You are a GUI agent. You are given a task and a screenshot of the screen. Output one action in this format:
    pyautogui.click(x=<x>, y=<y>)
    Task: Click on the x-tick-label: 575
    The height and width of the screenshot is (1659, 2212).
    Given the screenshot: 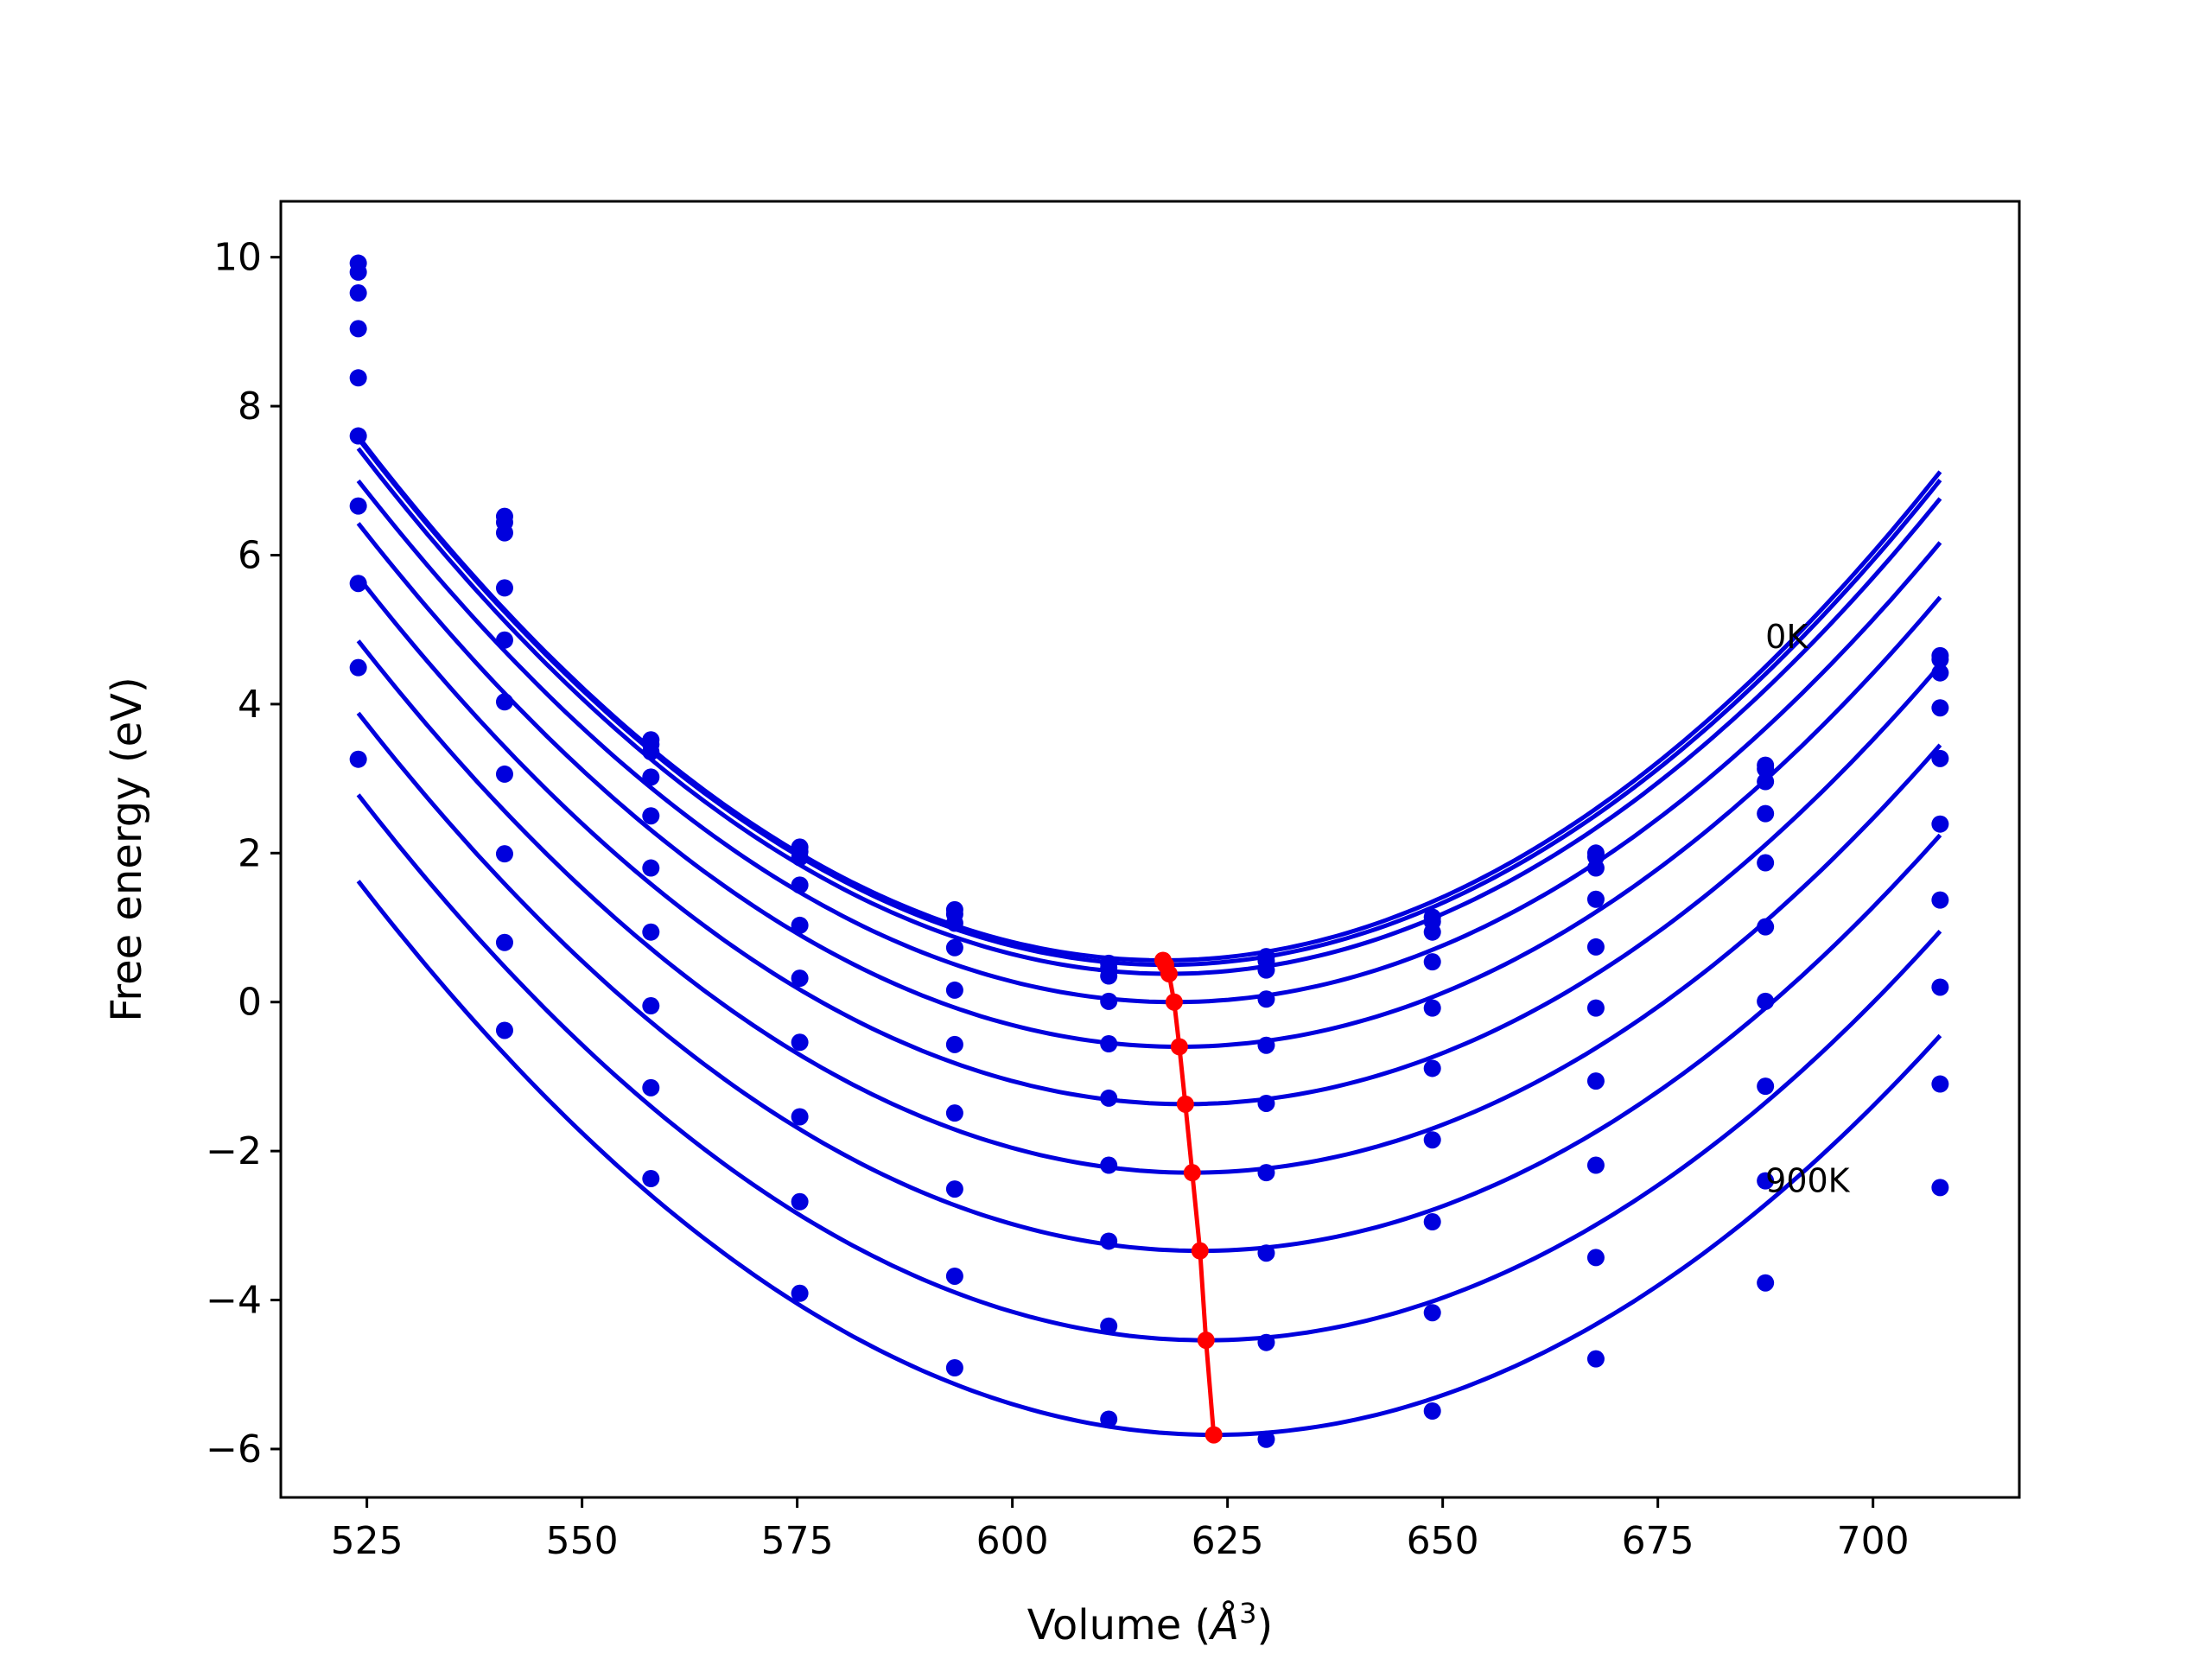 What is the action you would take?
    pyautogui.click(x=797, y=1541)
    